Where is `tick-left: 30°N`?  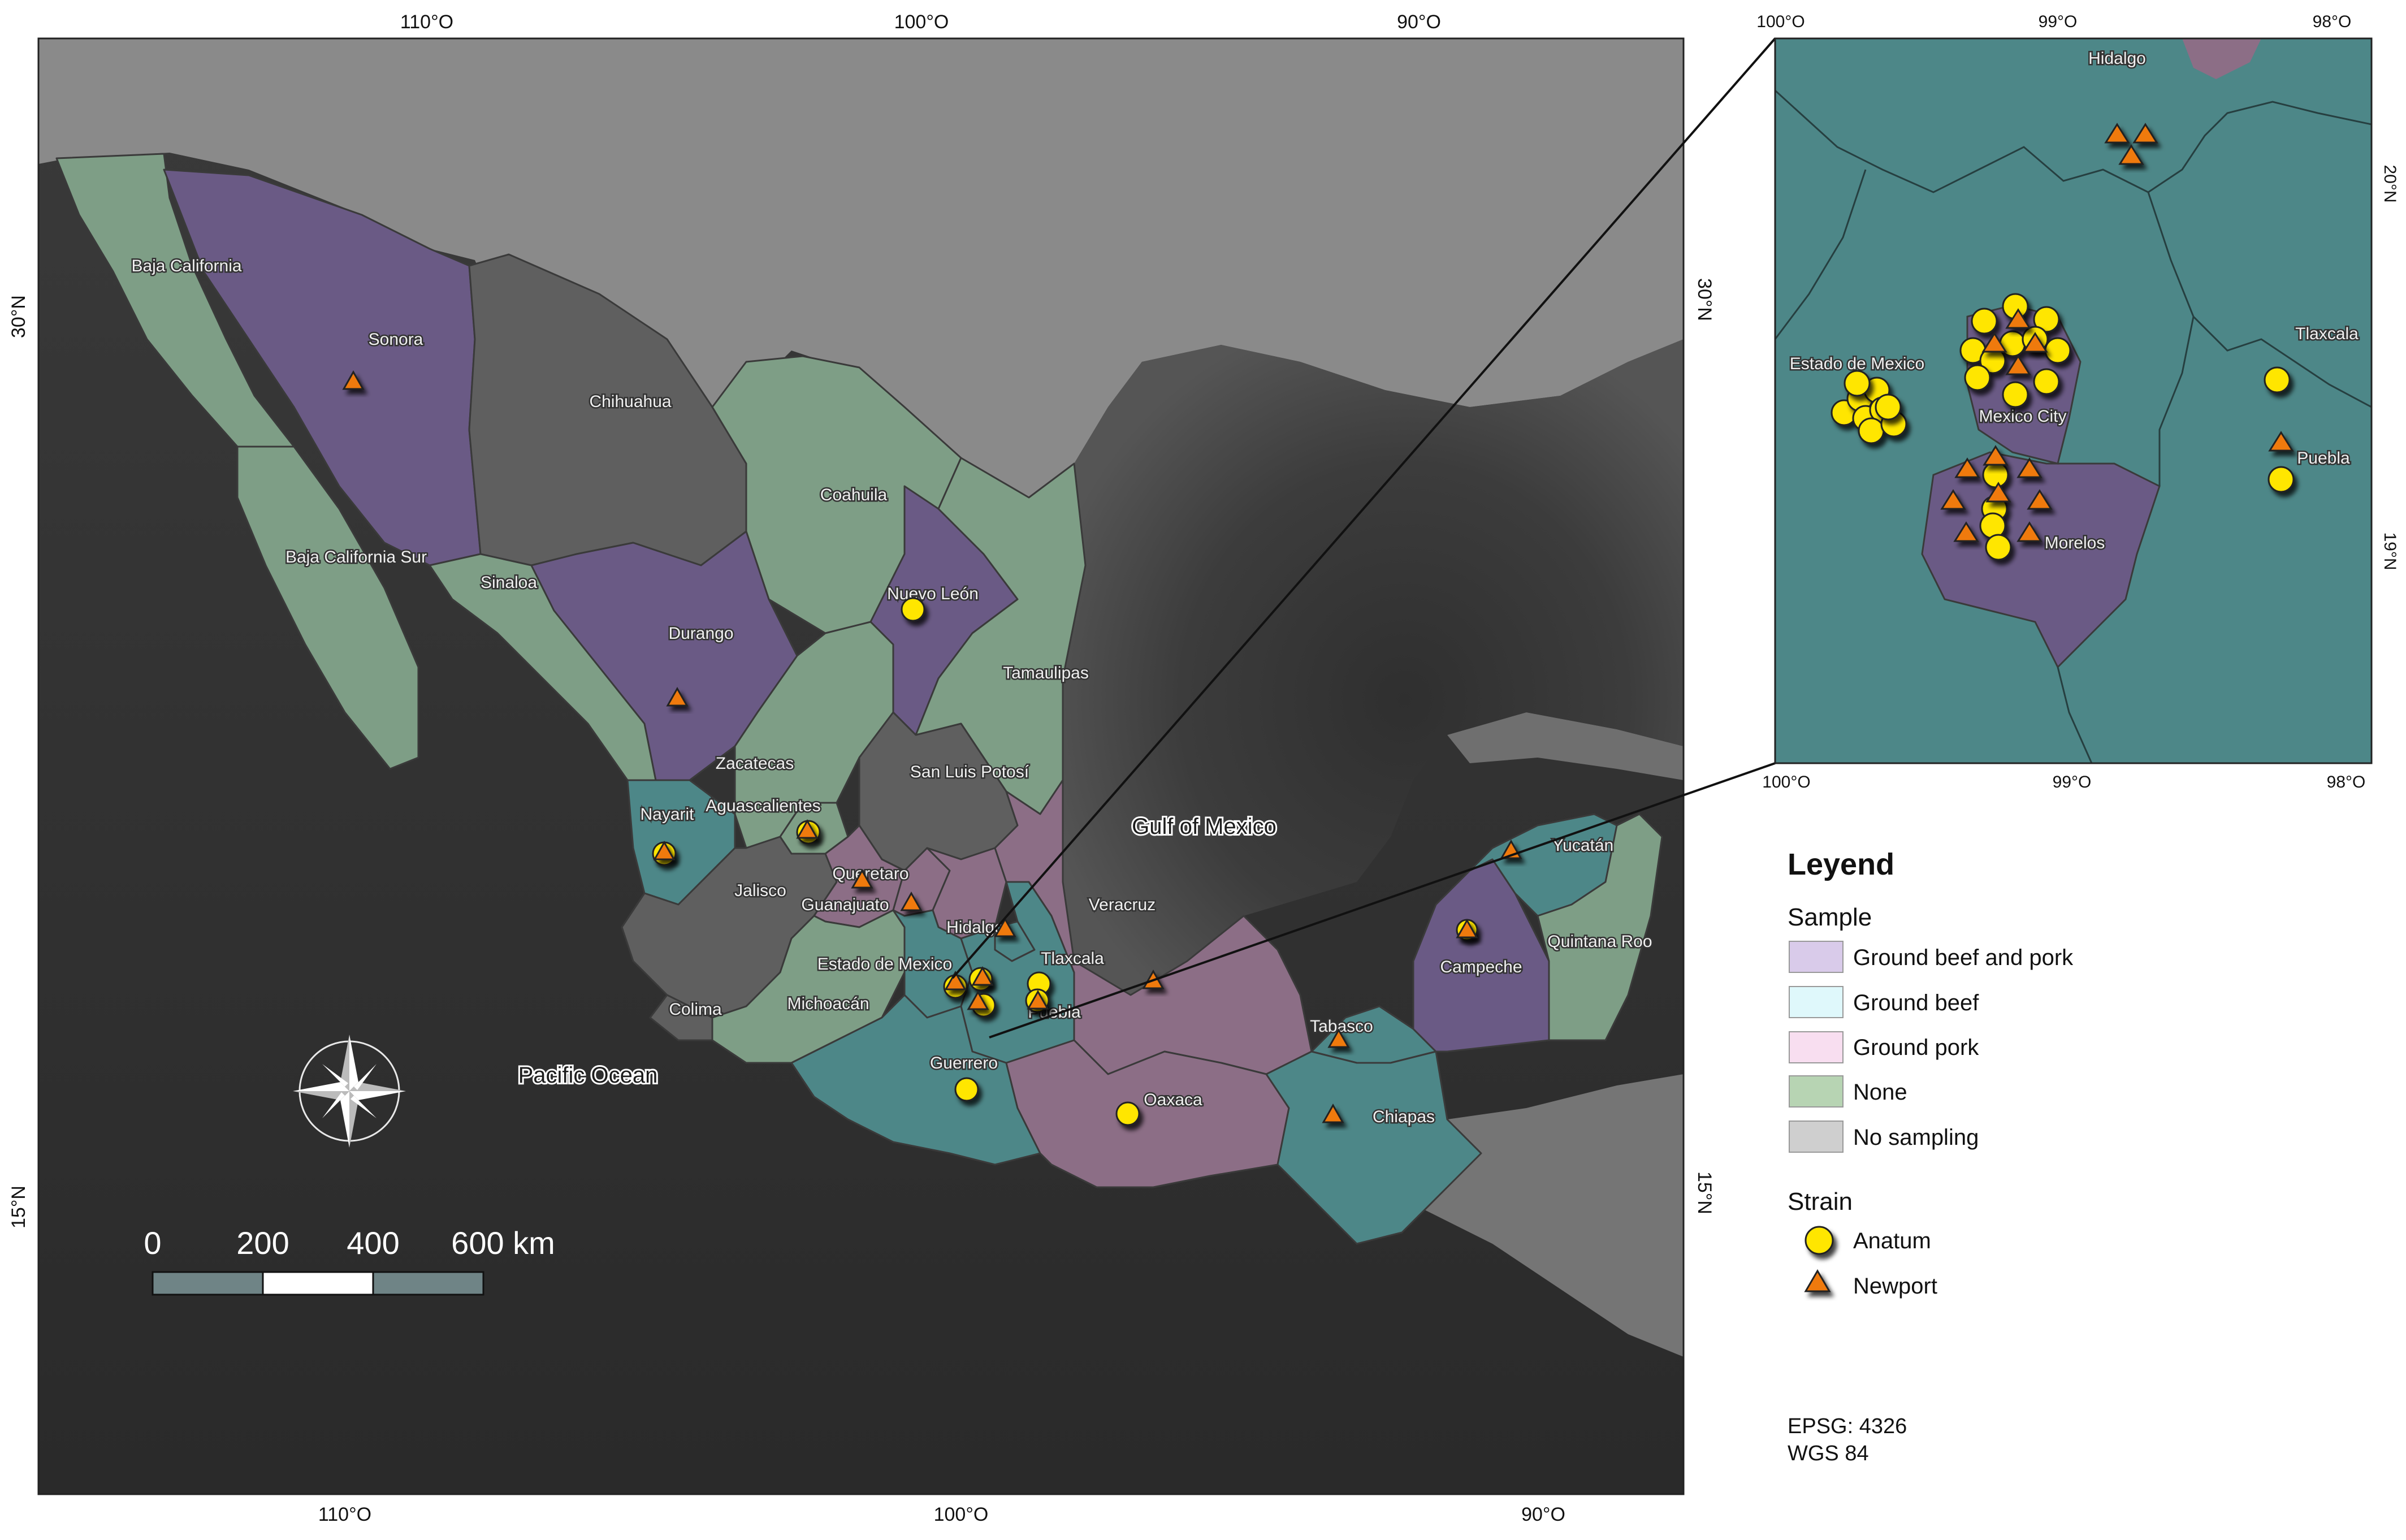 tick-left: 30°N is located at coordinates (18, 316).